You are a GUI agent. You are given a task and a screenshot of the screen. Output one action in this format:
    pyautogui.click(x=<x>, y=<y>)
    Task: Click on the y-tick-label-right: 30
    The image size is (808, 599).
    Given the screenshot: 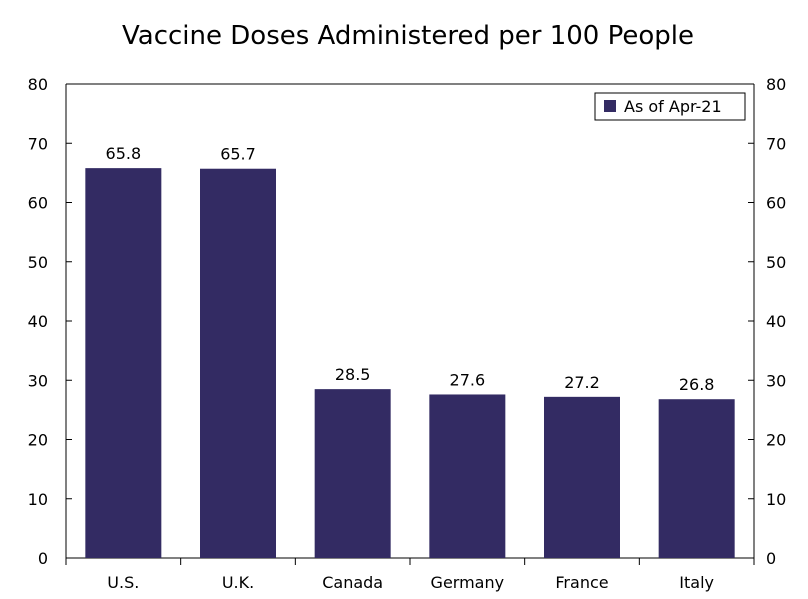 What is the action you would take?
    pyautogui.click(x=776, y=380)
    